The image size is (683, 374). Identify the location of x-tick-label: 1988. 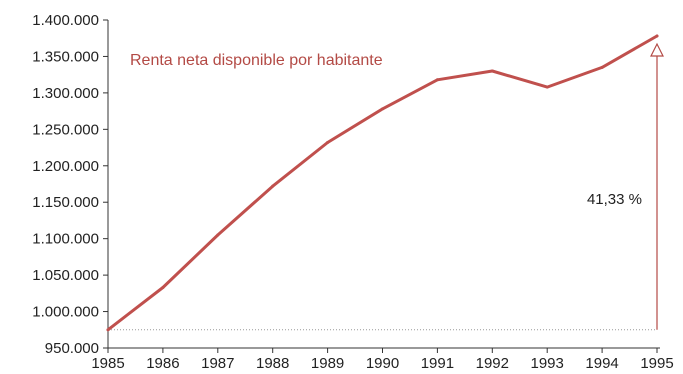
(272, 363).